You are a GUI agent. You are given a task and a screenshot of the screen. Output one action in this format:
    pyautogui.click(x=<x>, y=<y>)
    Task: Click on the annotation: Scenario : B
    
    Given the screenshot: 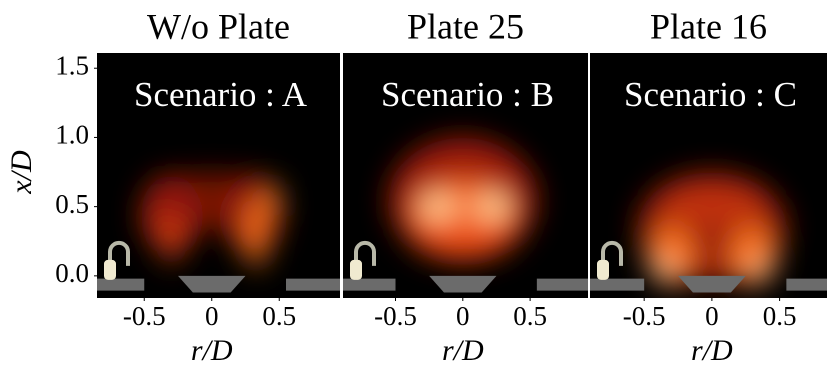 What is the action you would take?
    pyautogui.click(x=467, y=94)
    